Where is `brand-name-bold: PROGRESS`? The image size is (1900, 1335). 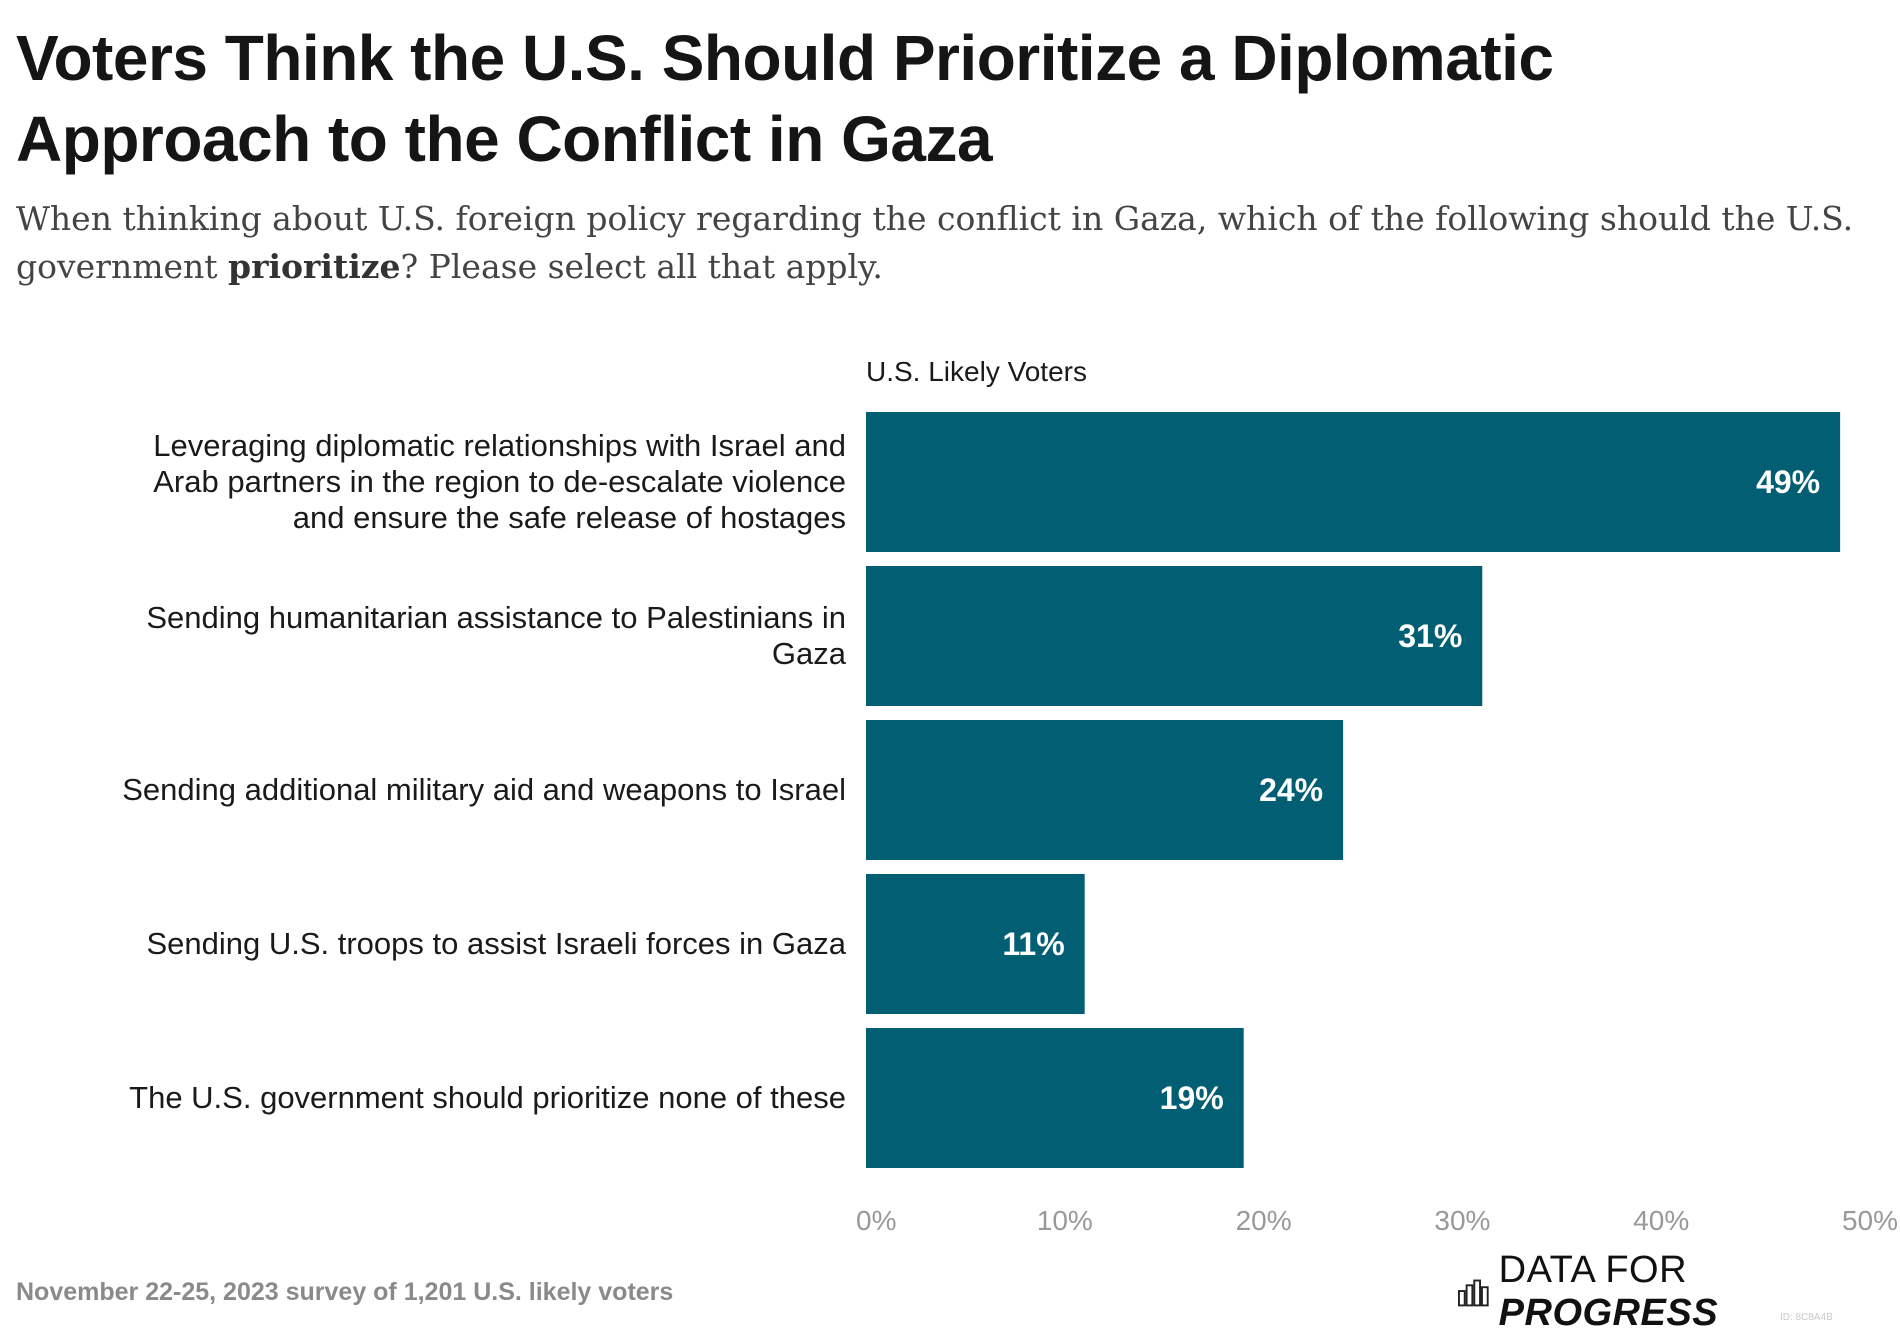 brand-name-bold: PROGRESS is located at coordinates (1608, 1313).